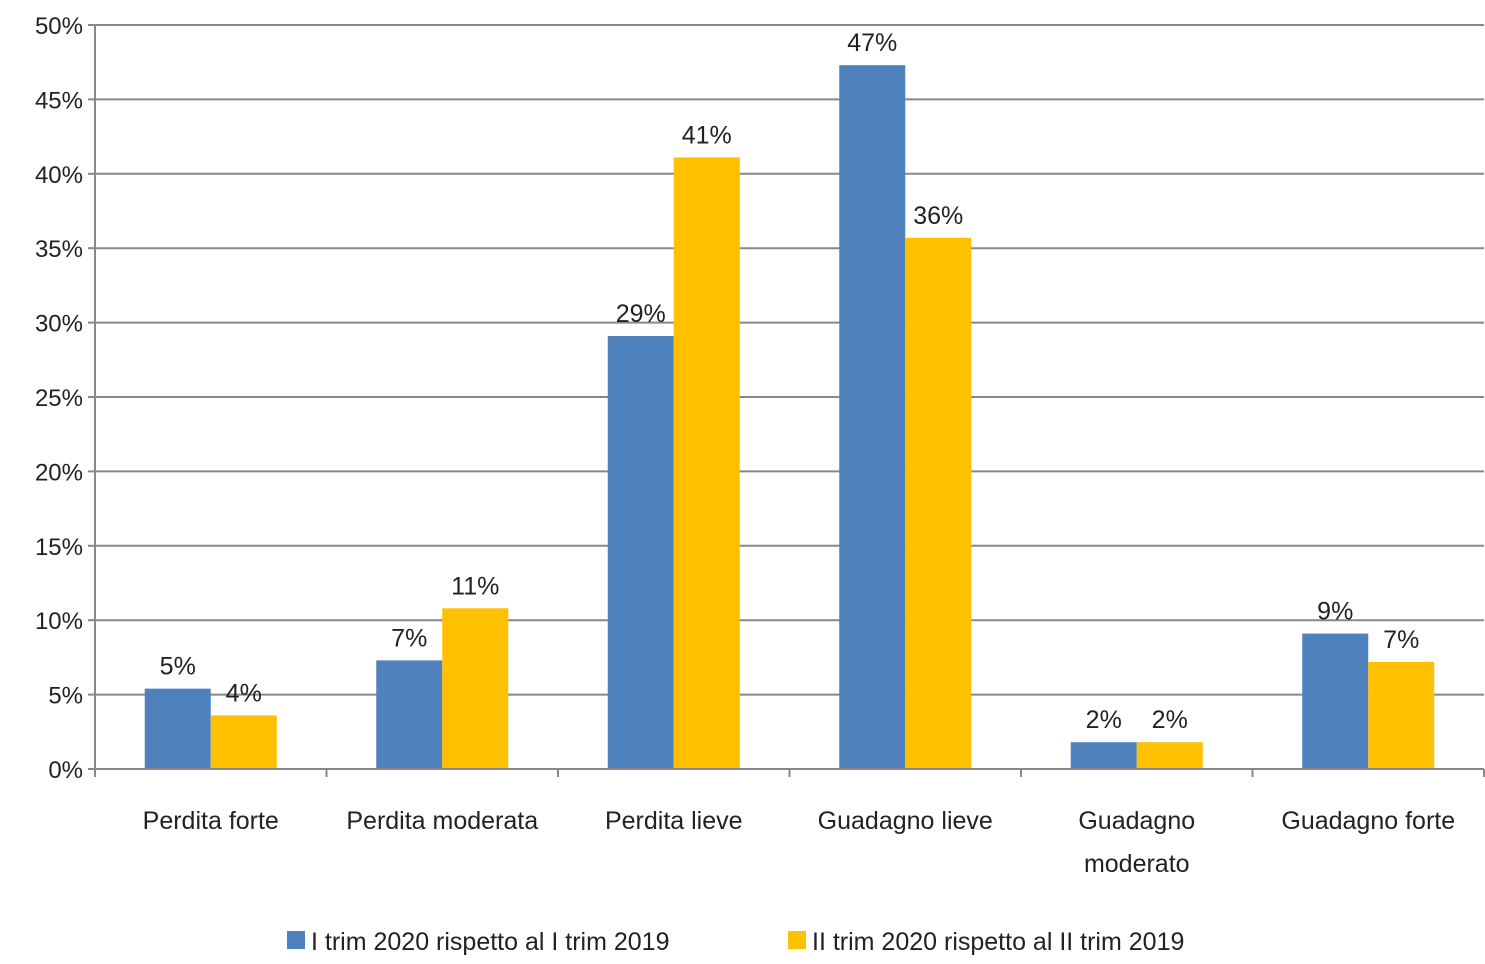  What do you see at coordinates (59, 324) in the screenshot?
I see `y-tick-label: 30%` at bounding box center [59, 324].